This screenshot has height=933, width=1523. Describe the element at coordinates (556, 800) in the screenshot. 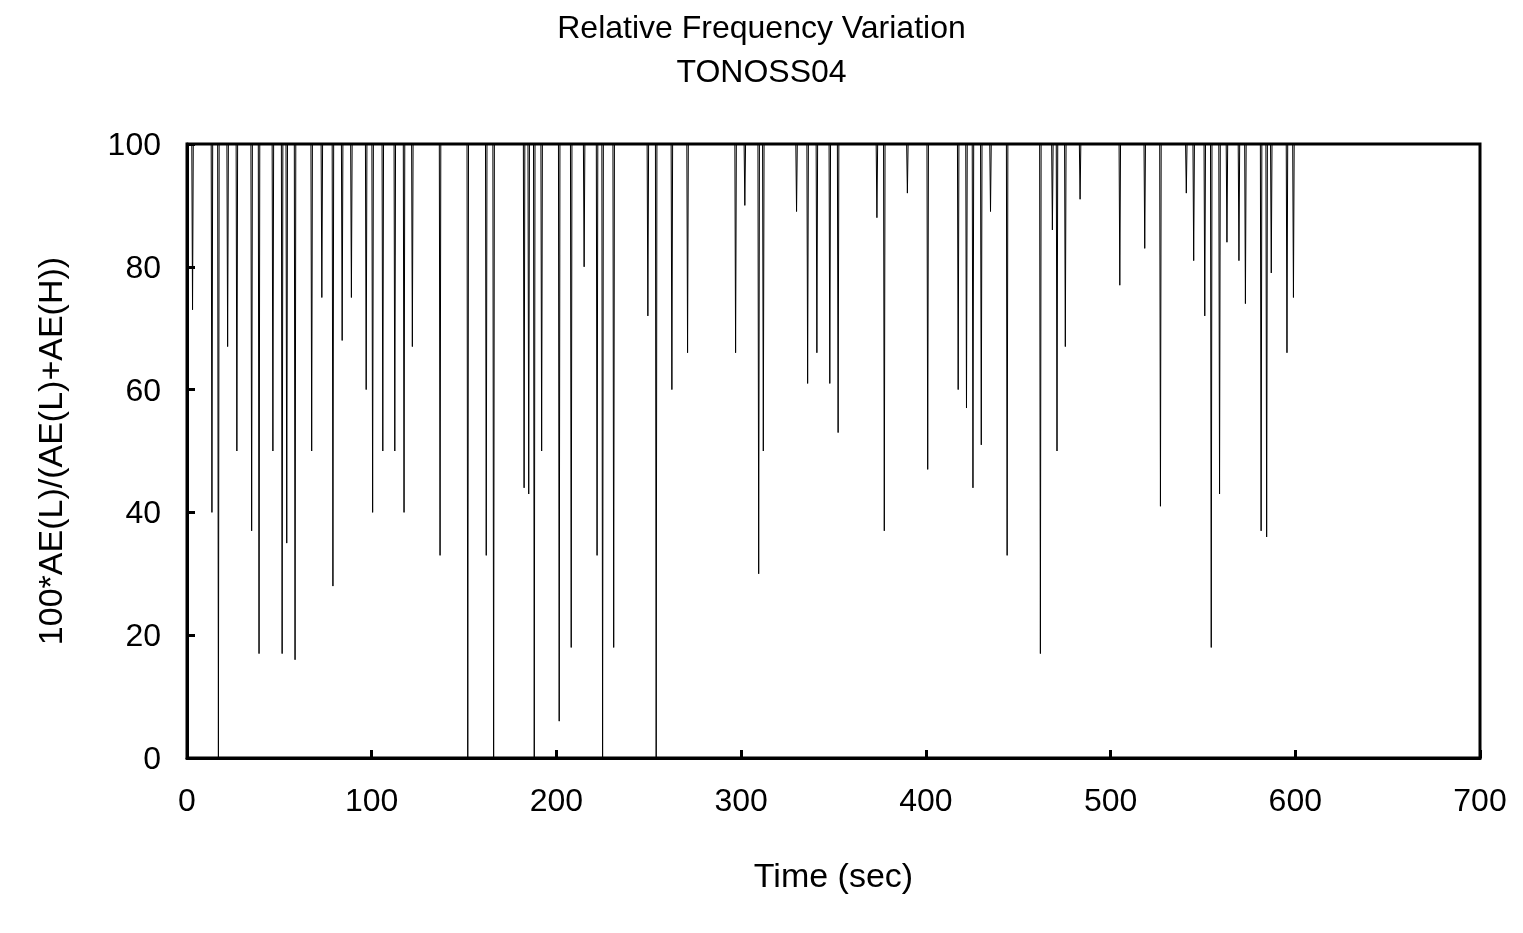

I see `x-tick-label: 200` at that location.